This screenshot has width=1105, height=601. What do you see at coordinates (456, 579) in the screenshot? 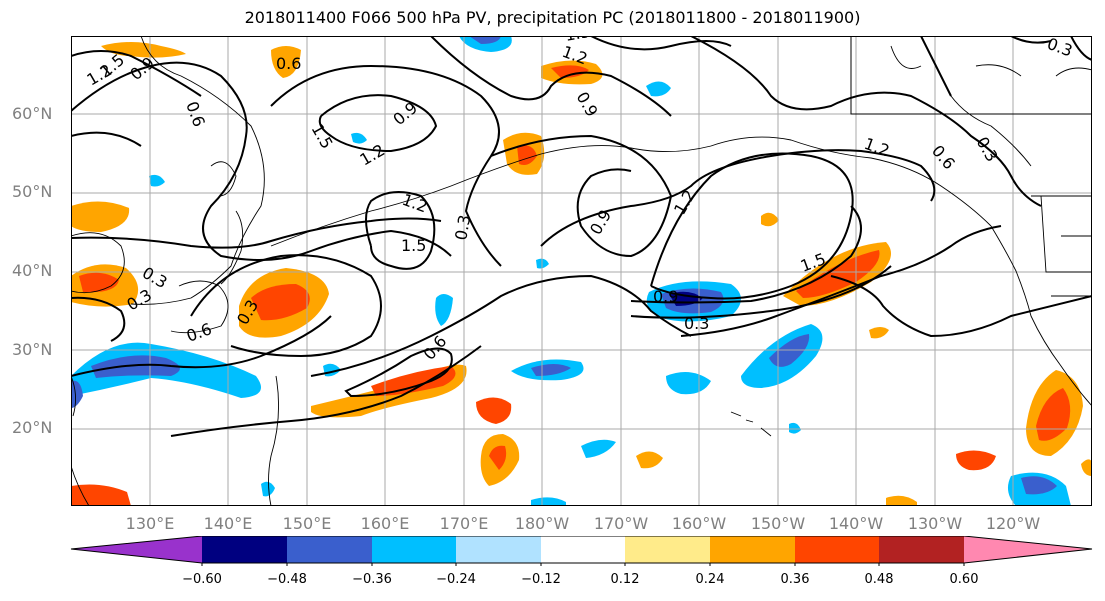
I see `colorbar-tick-label: −0.24` at bounding box center [456, 579].